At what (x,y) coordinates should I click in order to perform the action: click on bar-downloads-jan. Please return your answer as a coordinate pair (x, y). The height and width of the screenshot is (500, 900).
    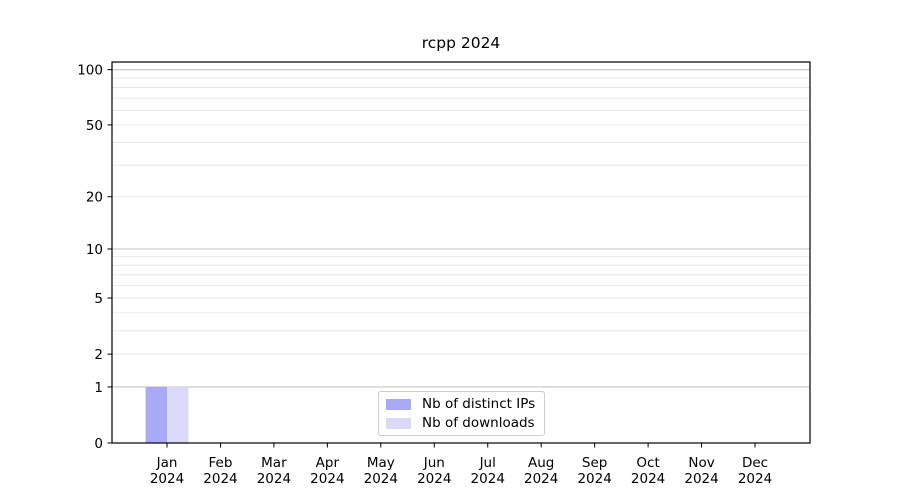
    Looking at the image, I should click on (178, 414).